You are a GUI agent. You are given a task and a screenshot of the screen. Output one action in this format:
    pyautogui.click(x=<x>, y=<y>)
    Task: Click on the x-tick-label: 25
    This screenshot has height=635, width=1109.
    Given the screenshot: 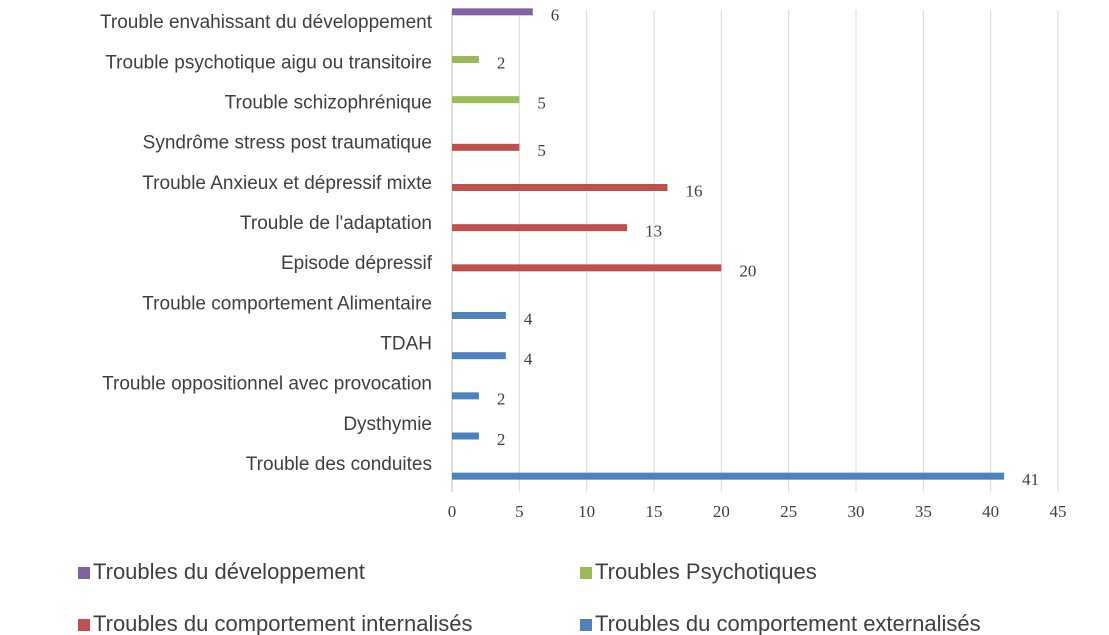 What is the action you would take?
    pyautogui.click(x=788, y=511)
    